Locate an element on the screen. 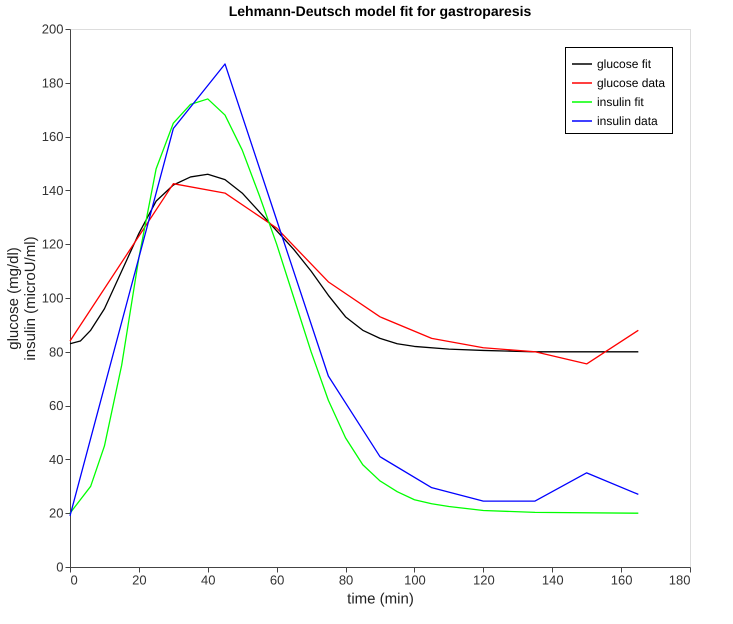 The width and height of the screenshot is (733, 624). x-tick-label: 80 is located at coordinates (346, 580).